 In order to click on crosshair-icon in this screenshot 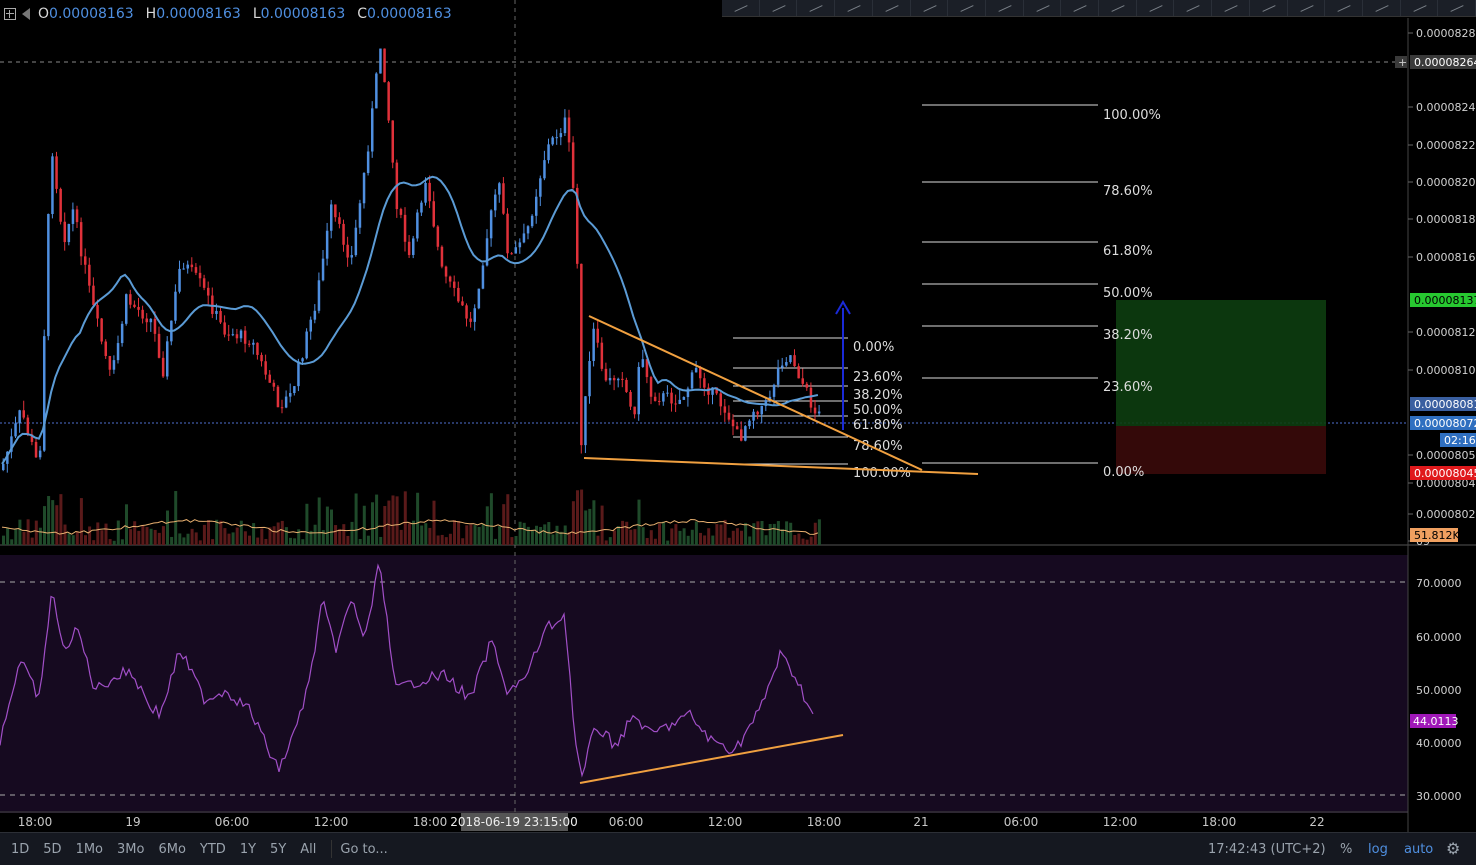, I will do `click(10, 14)`.